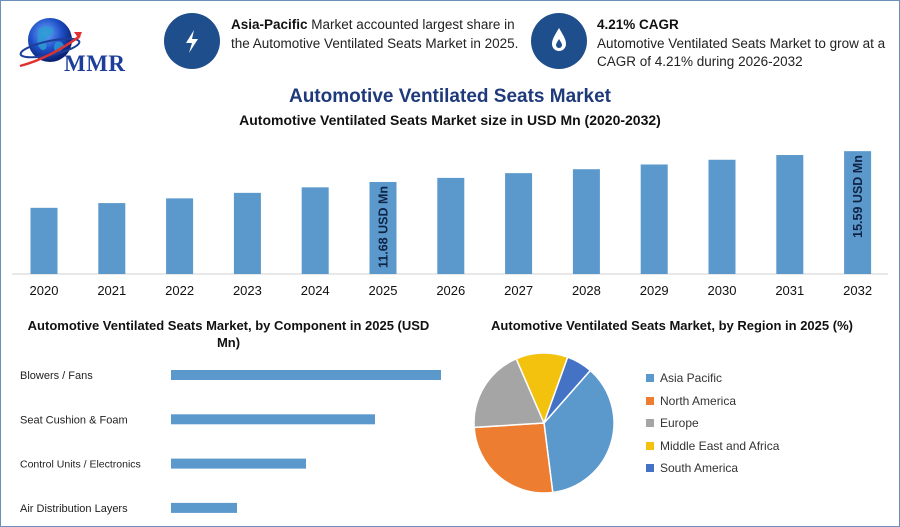 The width and height of the screenshot is (900, 527). I want to click on legend-label: South America, so click(699, 468).